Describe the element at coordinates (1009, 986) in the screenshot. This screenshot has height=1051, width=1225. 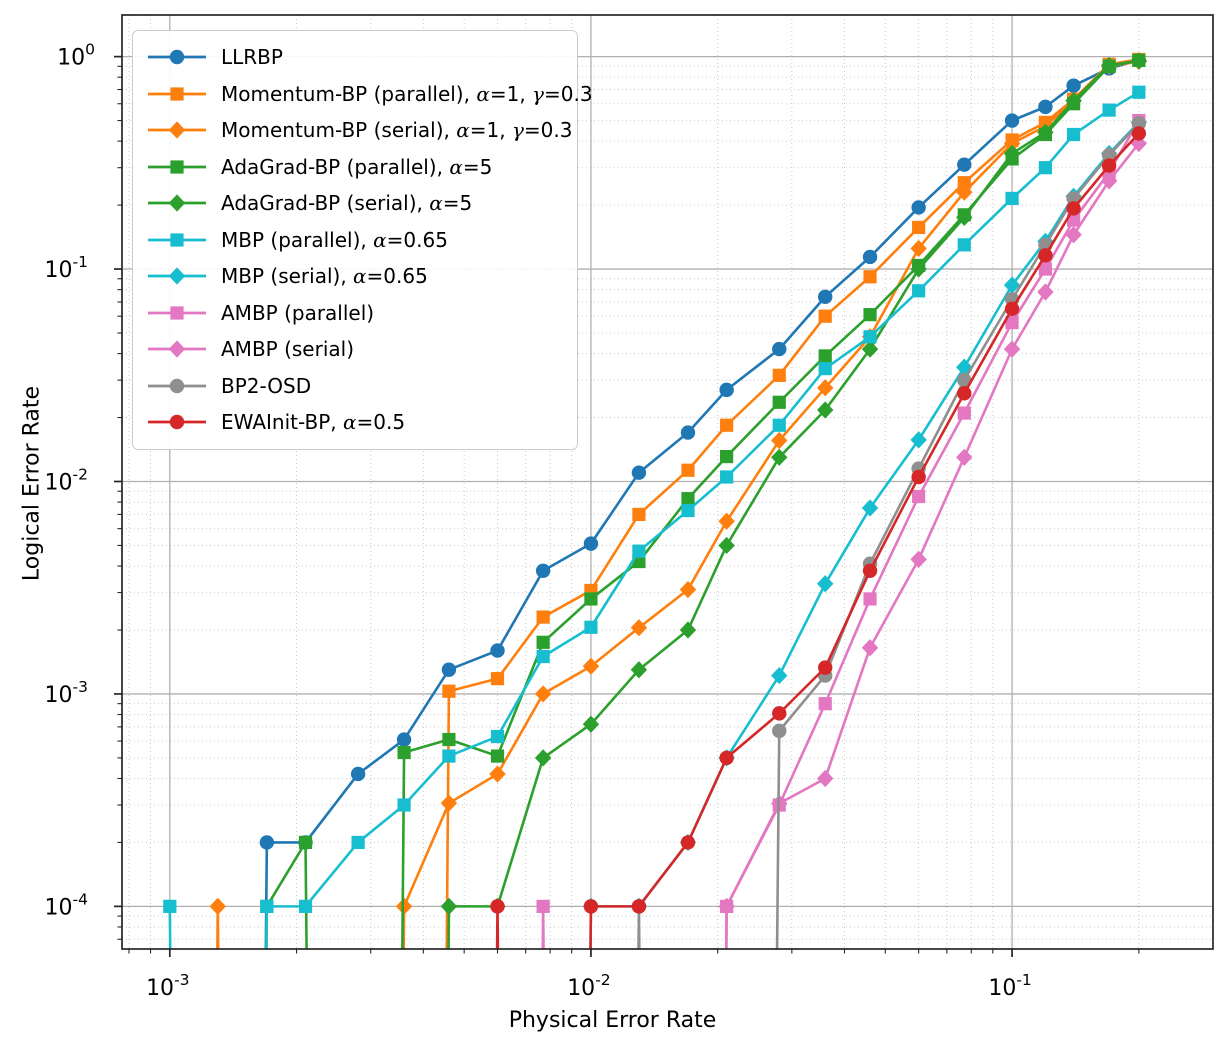
I see `x-tick-label: 10⁻¹` at that location.